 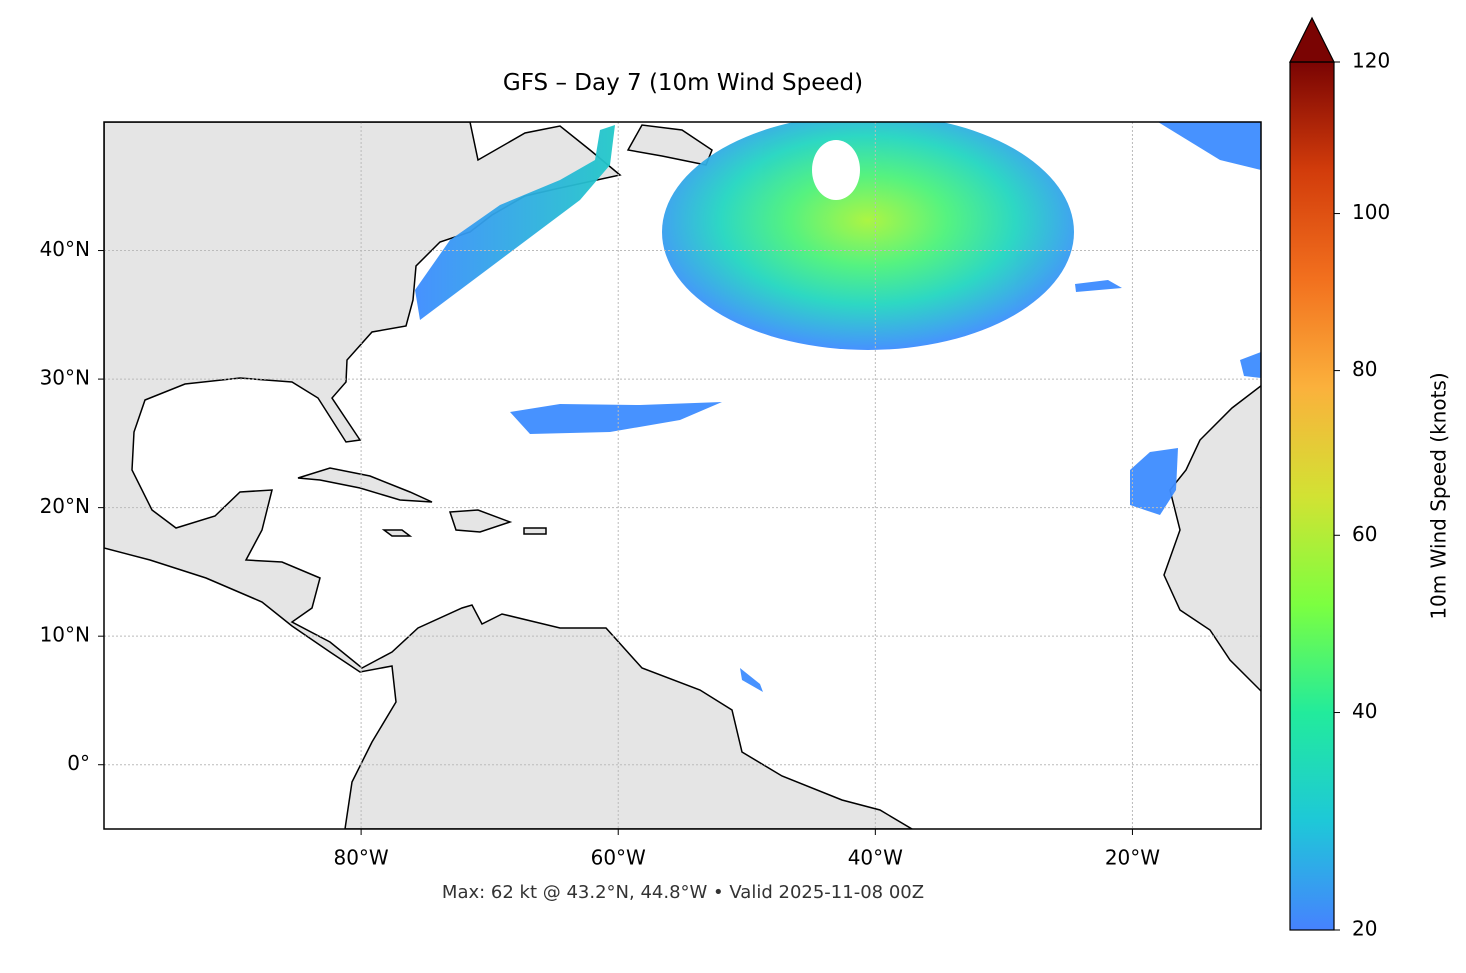 I want to click on wind-band, so click(x=616, y=418).